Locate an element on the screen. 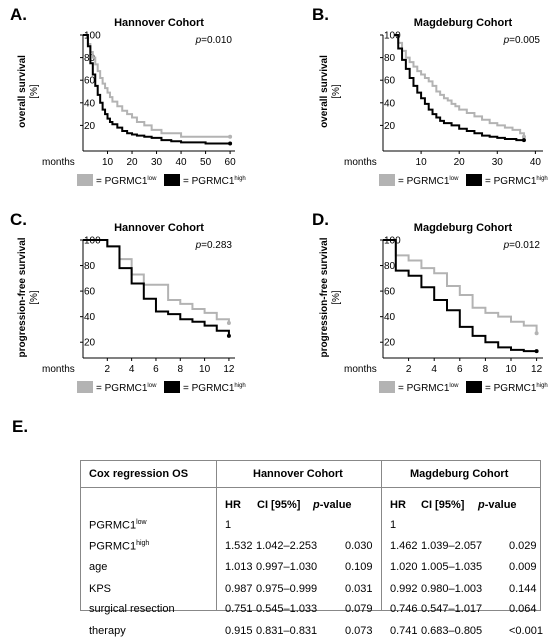 This screenshot has width=550, height=637. cell-p-hannover: 0.109 is located at coordinates (359, 567).